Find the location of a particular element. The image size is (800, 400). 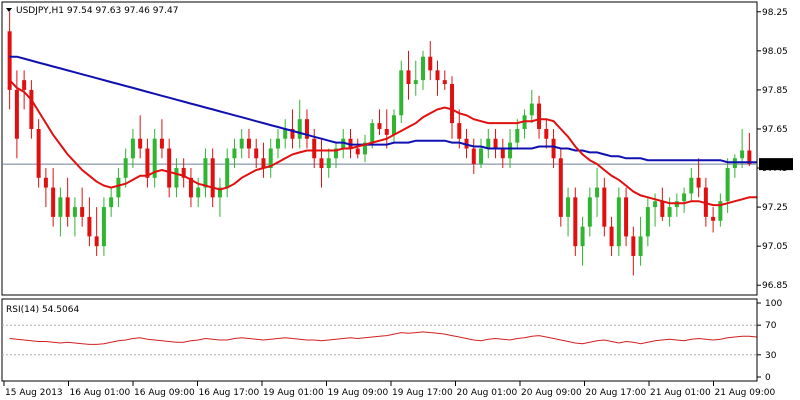

x-tick-label: 19 Aug 01:00 is located at coordinates (293, 393).